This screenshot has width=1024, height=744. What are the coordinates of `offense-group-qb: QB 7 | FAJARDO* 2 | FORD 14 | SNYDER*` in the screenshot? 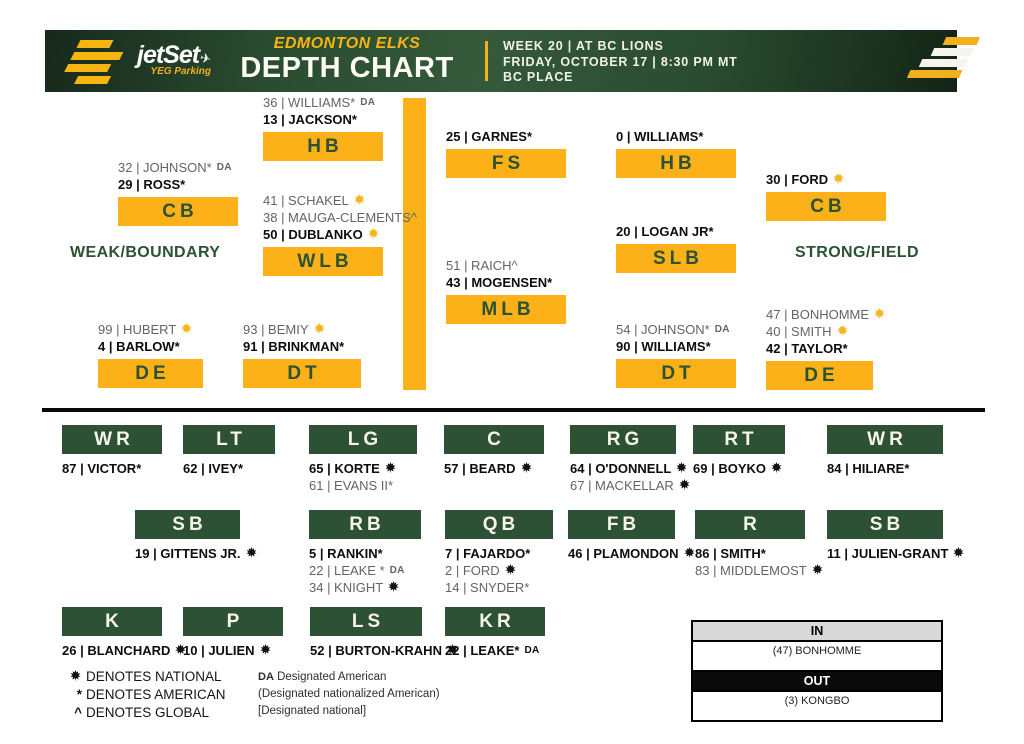 It's located at (499, 553).